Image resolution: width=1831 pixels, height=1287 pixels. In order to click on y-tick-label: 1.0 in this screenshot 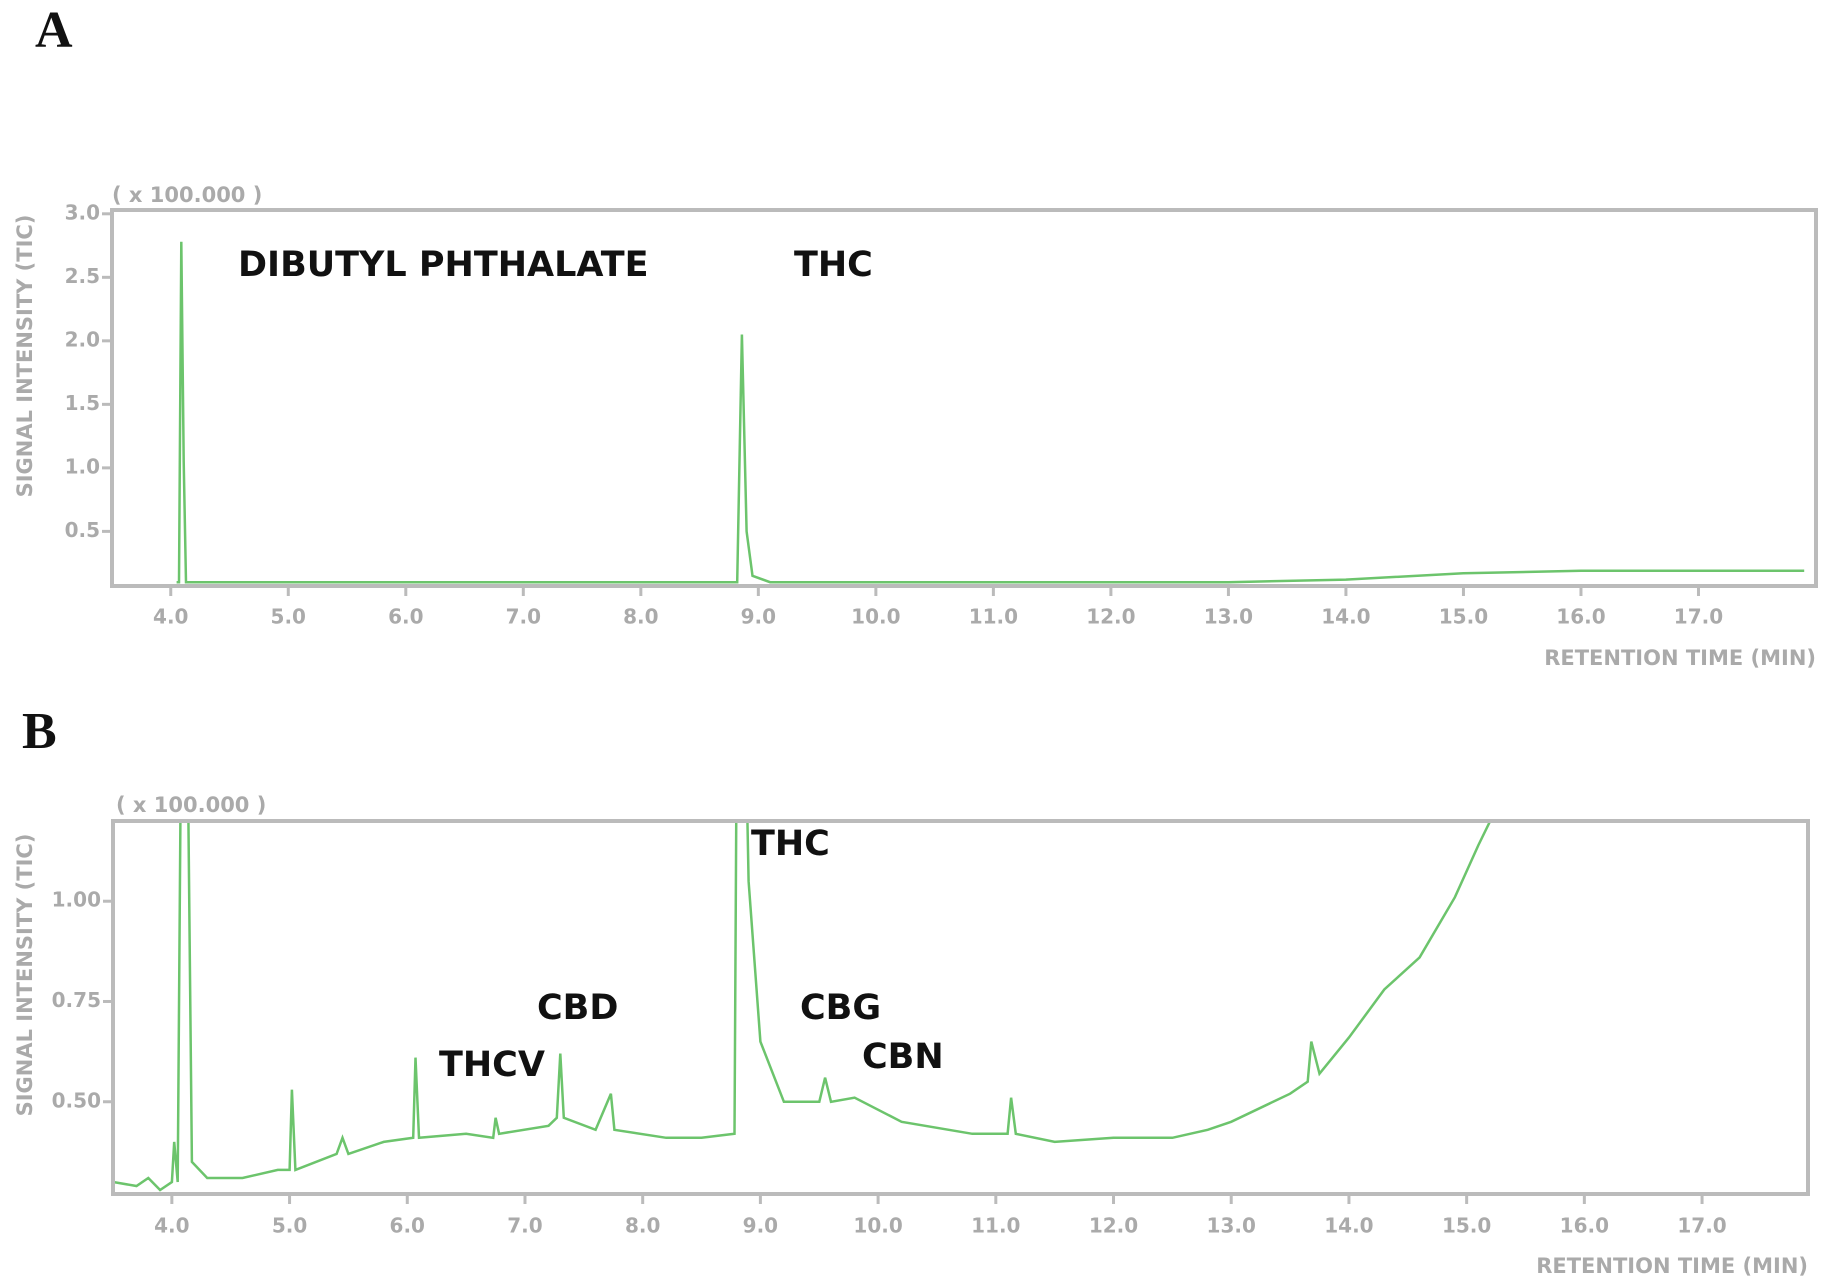, I will do `click(82, 466)`.